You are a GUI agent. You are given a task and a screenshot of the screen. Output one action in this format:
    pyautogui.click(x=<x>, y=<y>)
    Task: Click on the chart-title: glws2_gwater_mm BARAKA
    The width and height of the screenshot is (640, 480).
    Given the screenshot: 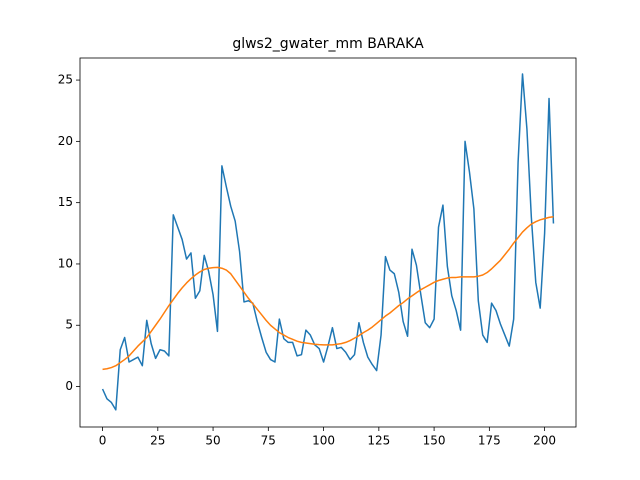 What is the action you would take?
    pyautogui.click(x=328, y=44)
    